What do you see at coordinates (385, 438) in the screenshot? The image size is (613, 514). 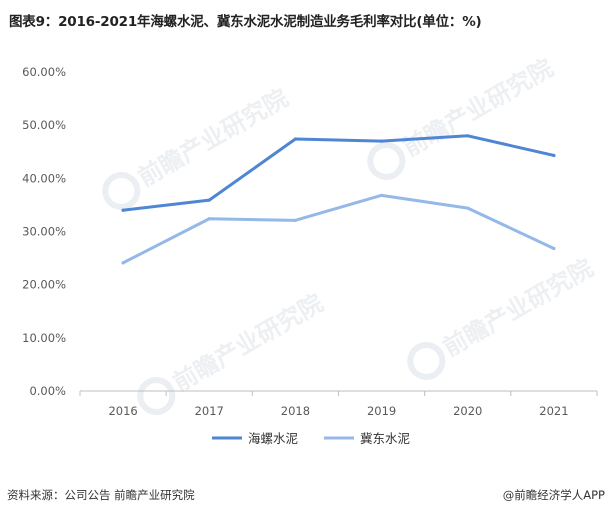 I see `legend-label: 冀东水泥` at bounding box center [385, 438].